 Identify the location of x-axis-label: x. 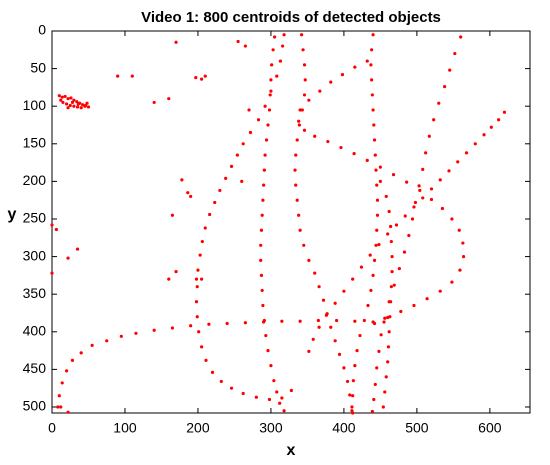
(291, 450).